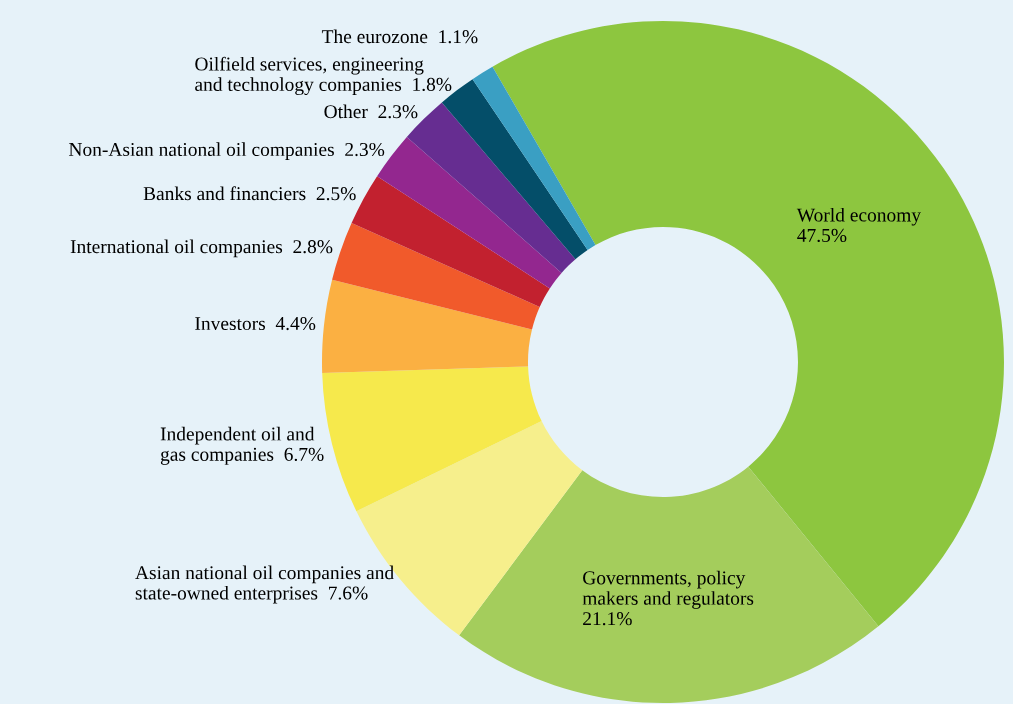 The image size is (1013, 704). Describe the element at coordinates (399, 36) in the screenshot. I see `slice-label: The eurozone 1.1%` at that location.